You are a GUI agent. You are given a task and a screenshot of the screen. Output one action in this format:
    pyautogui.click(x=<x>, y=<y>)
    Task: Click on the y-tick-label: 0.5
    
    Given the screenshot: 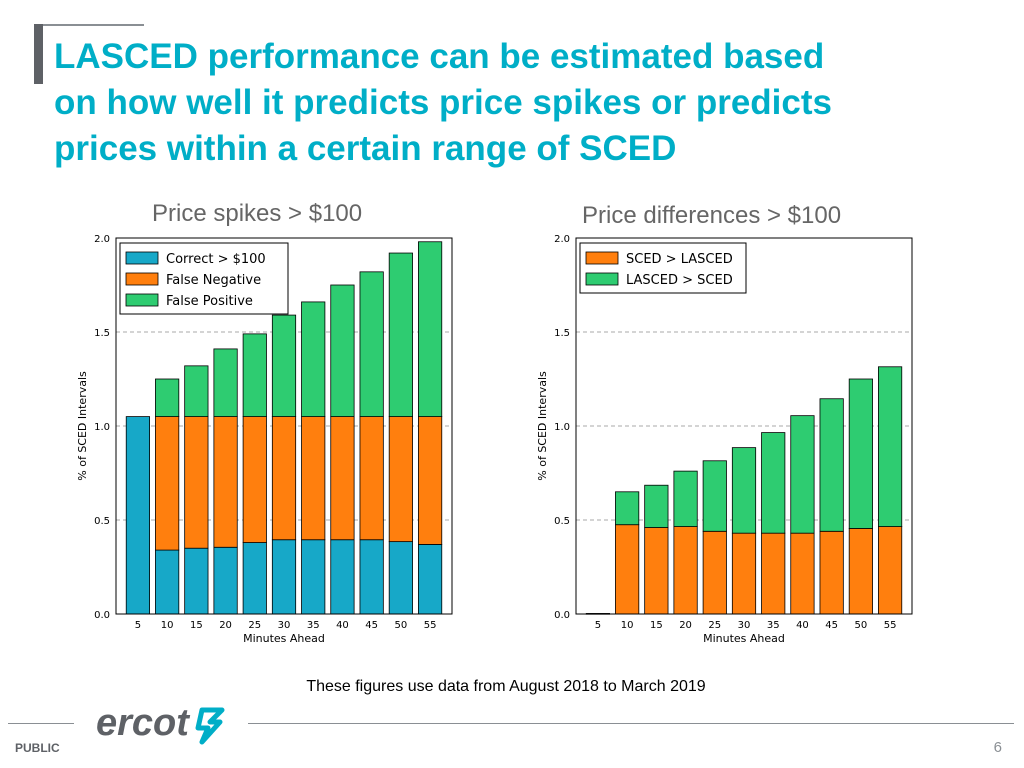 What is the action you would take?
    pyautogui.click(x=102, y=521)
    